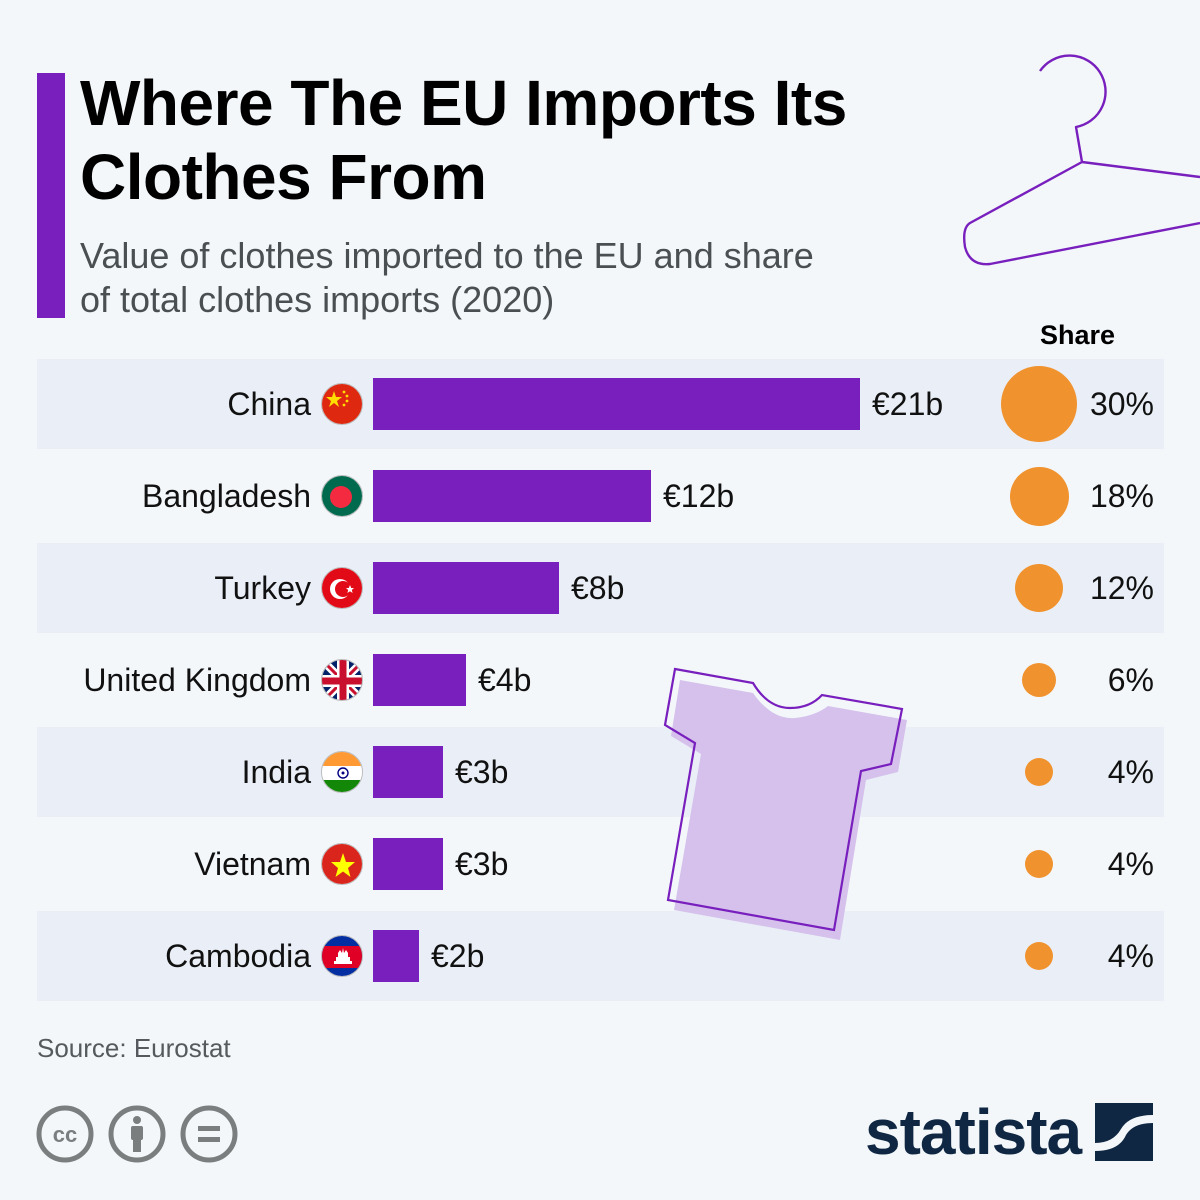  Describe the element at coordinates (458, 956) in the screenshot. I see `value-label: €2b` at that location.